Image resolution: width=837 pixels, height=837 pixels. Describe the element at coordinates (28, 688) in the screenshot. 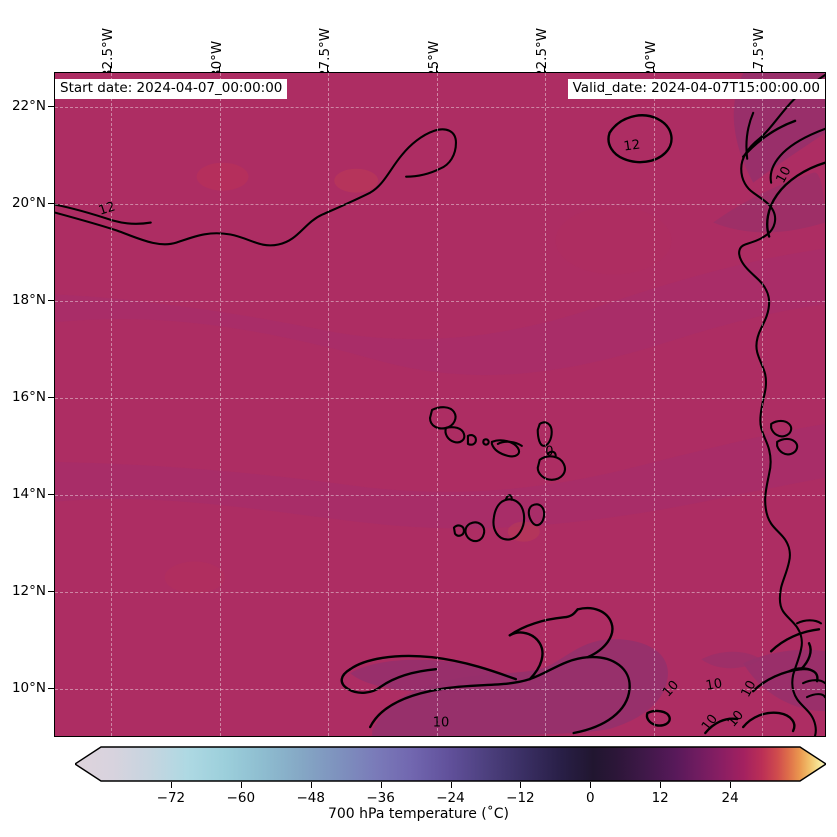

I see `latitude-tick-label: 10°N` at that location.